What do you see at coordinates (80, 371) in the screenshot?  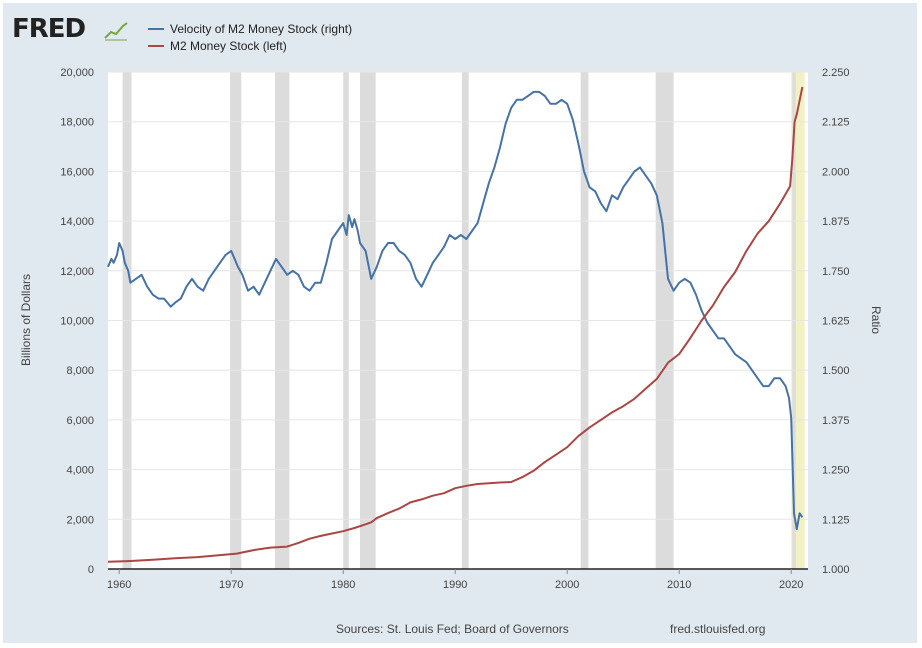 I see `y-tick-label: 8,000` at bounding box center [80, 371].